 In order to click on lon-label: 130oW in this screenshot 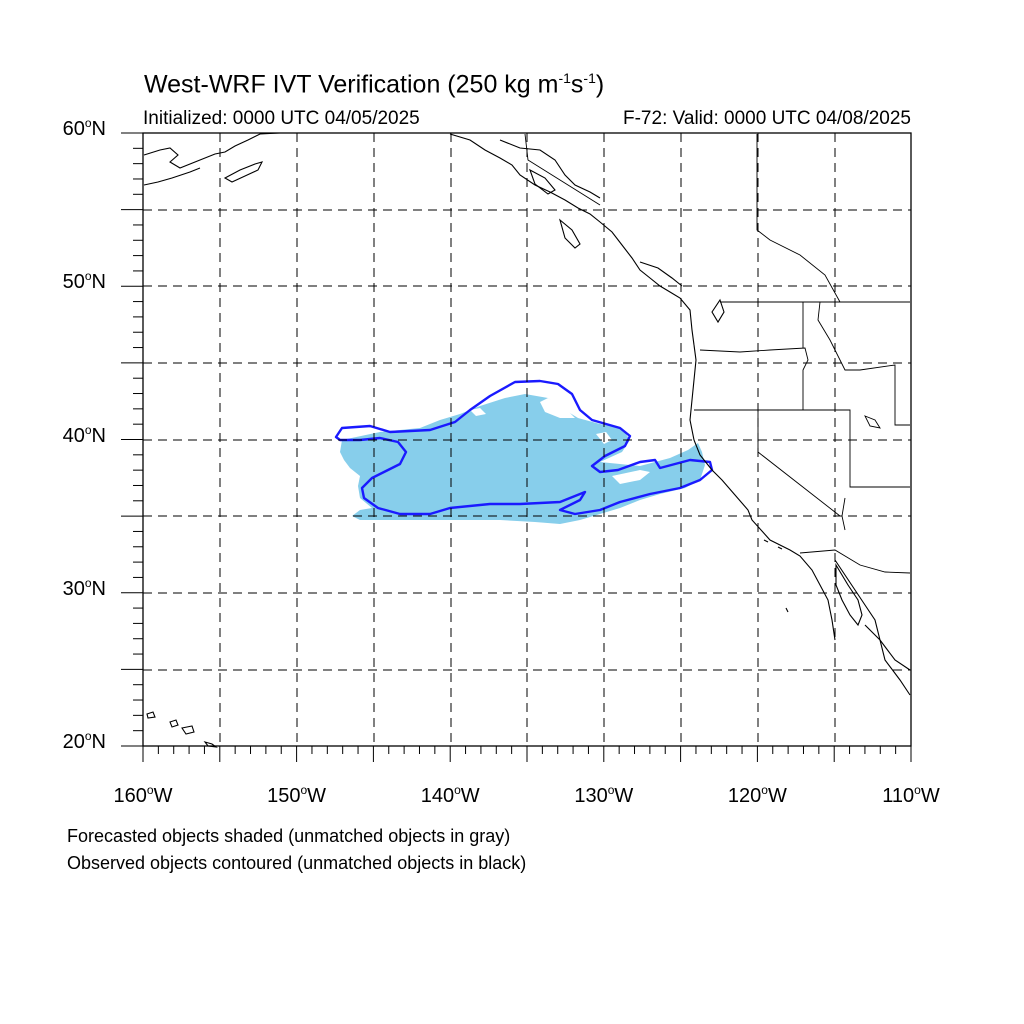, I will do `click(604, 795)`.